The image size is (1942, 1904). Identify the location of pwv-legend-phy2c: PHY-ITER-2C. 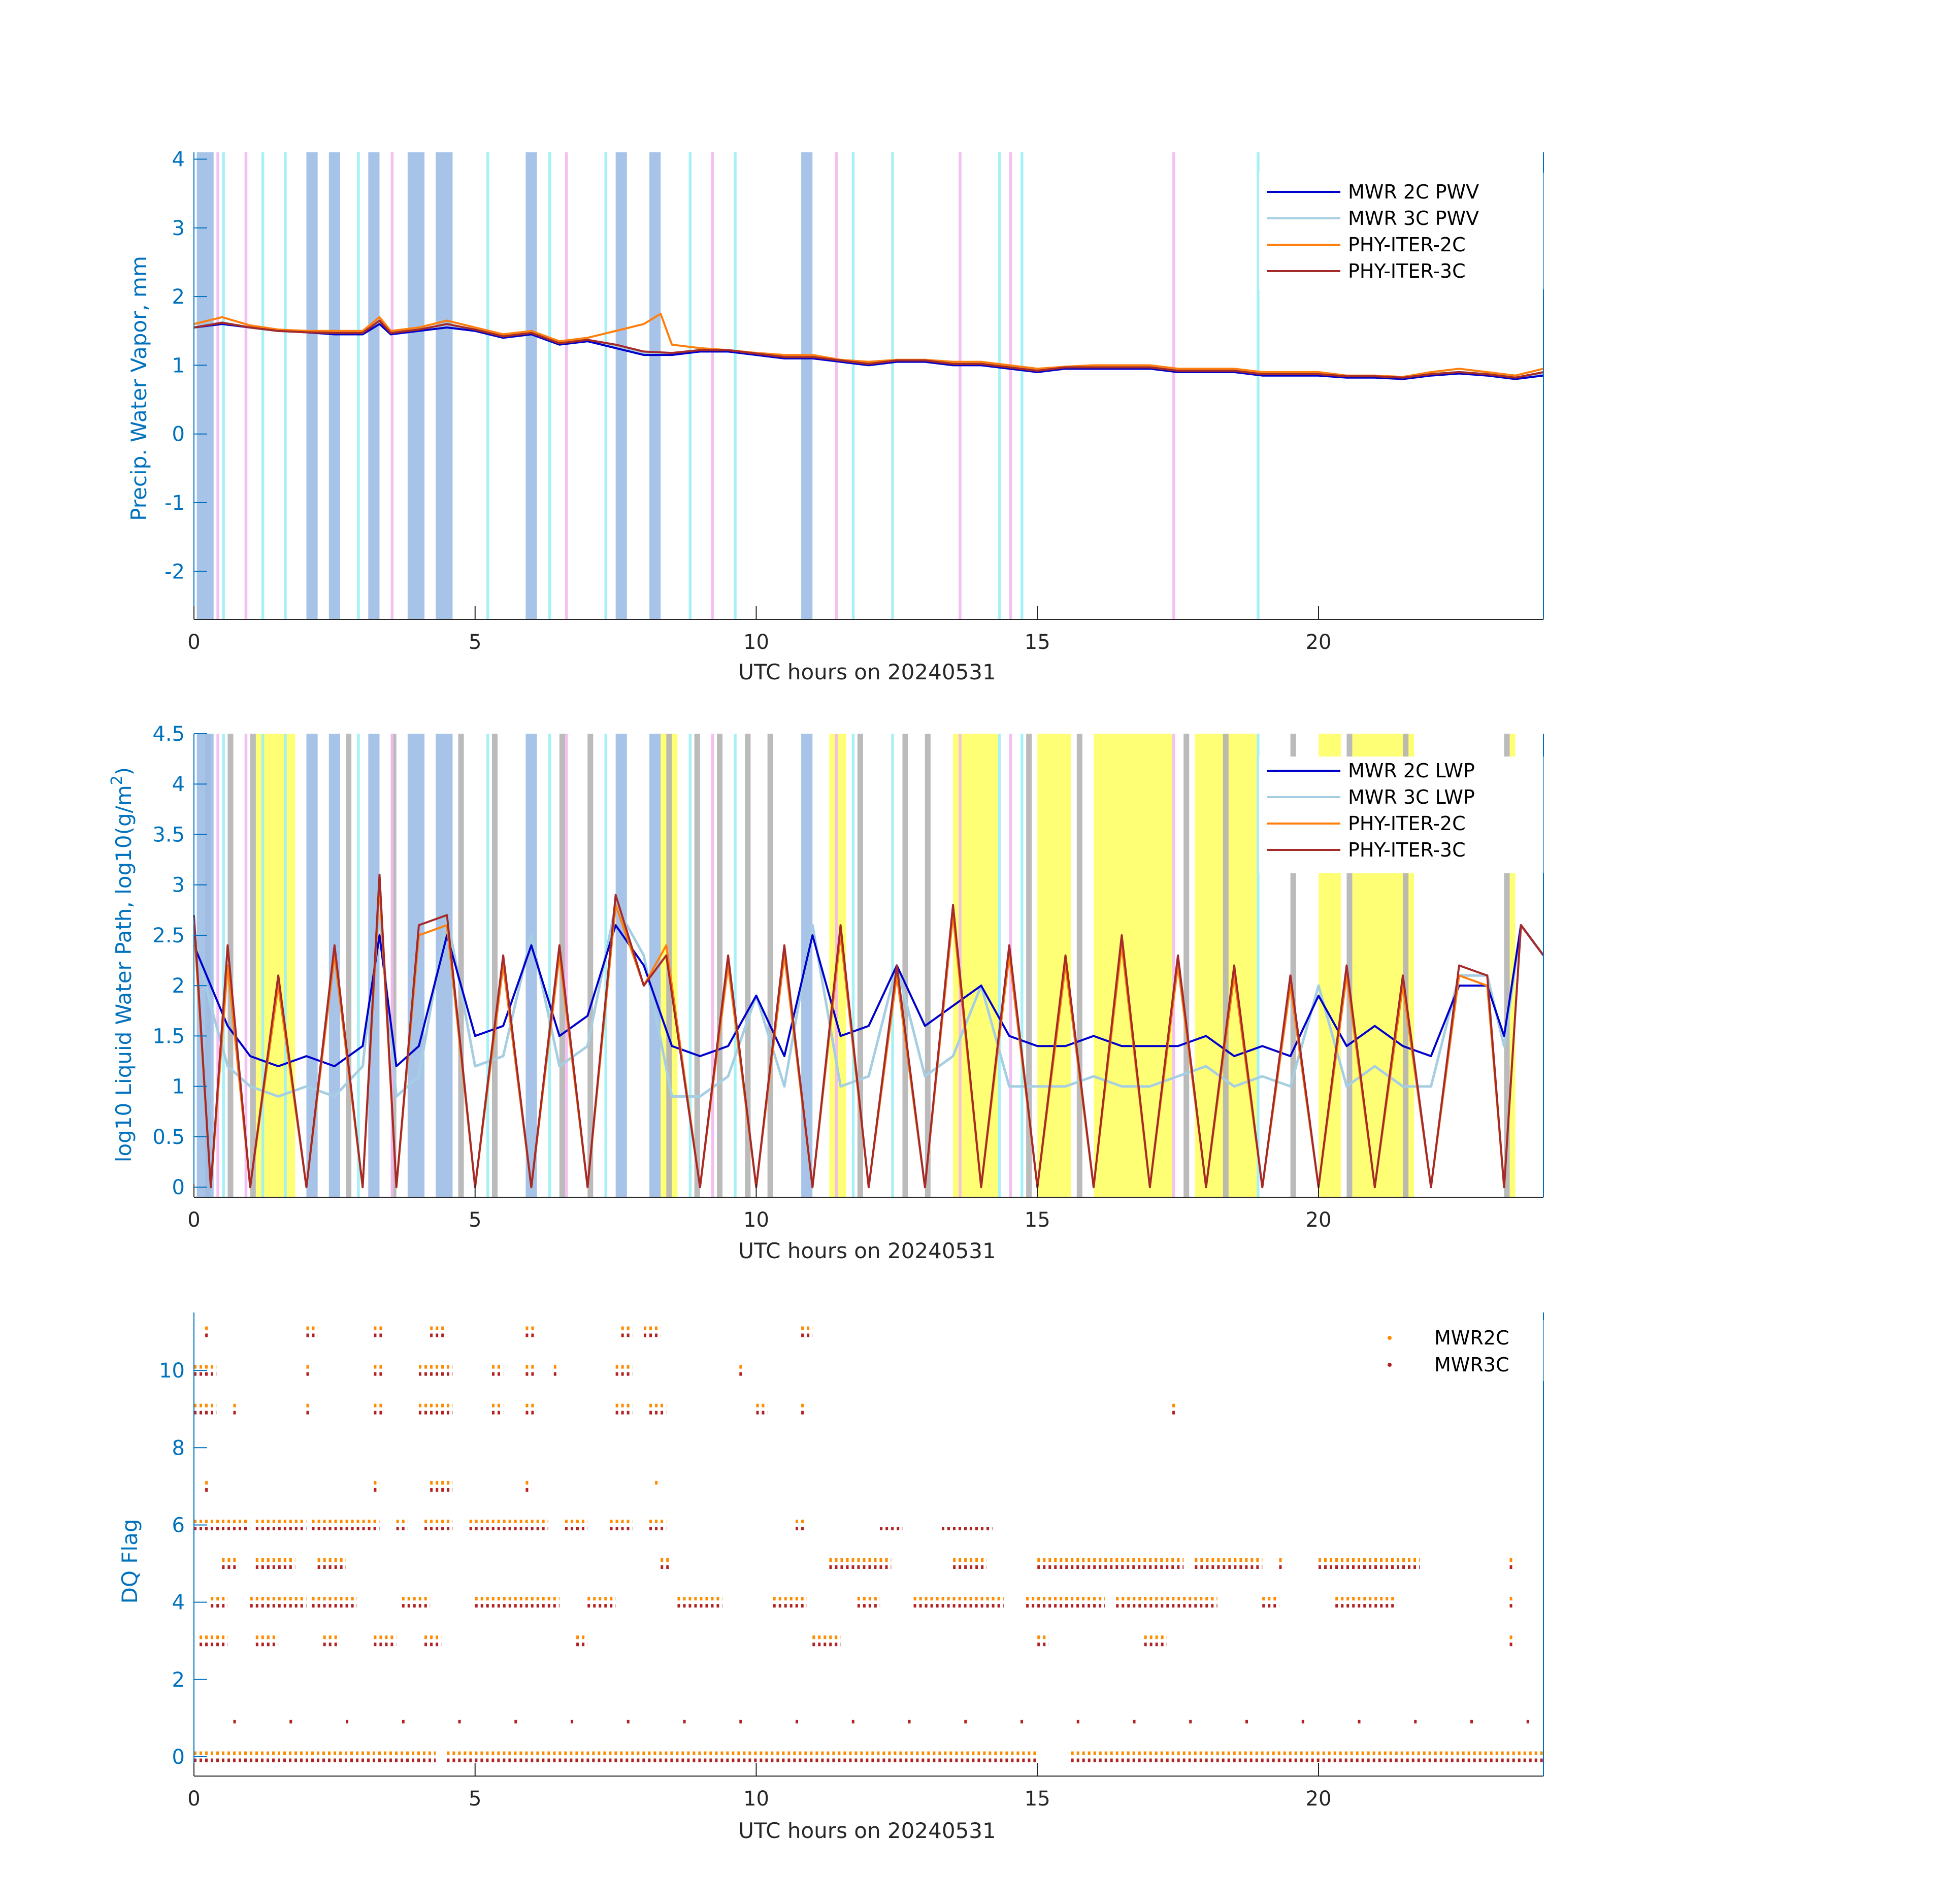
(1407, 245).